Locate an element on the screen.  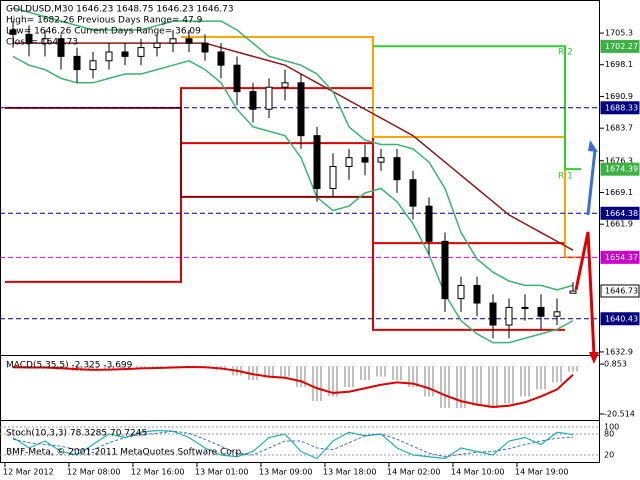
y-tick-label: 1669.1 is located at coordinates (619, 192).